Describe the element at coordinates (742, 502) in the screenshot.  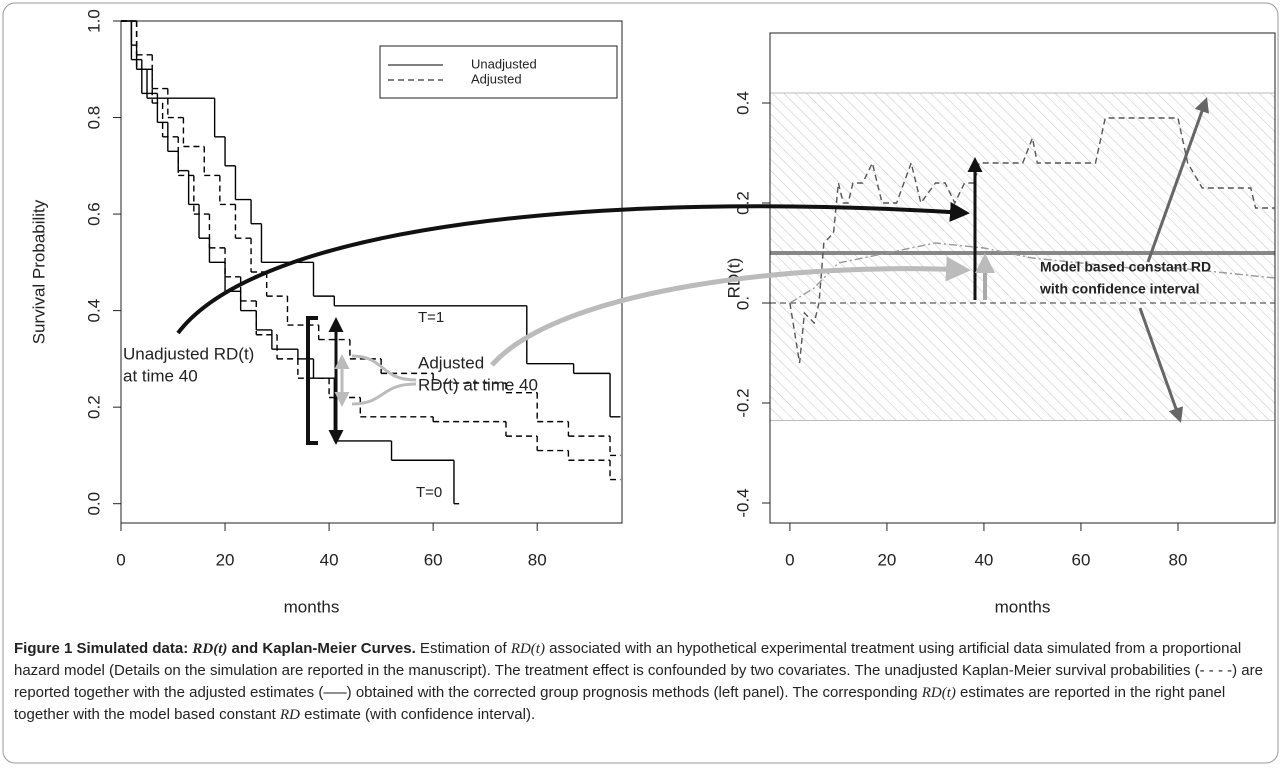
I see `y-tick-label: -0.4` at that location.